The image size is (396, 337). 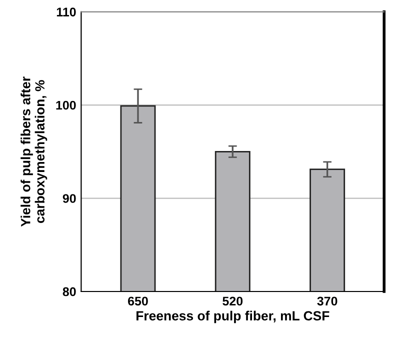 What do you see at coordinates (232, 301) in the screenshot?
I see `x-tick-label: 520` at bounding box center [232, 301].